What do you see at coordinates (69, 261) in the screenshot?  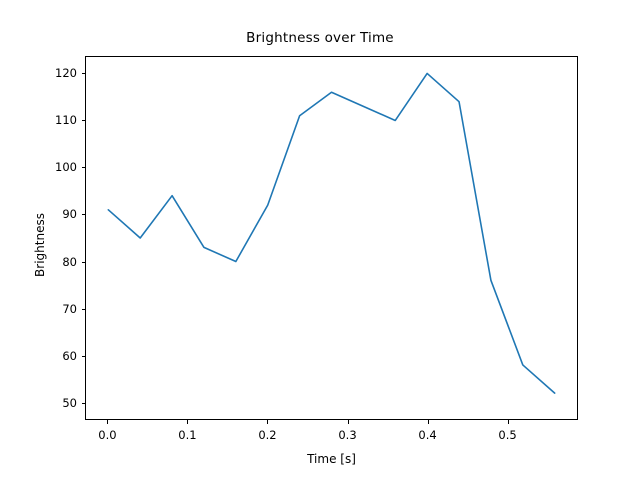 I see `y-tick-label: 80` at bounding box center [69, 261].